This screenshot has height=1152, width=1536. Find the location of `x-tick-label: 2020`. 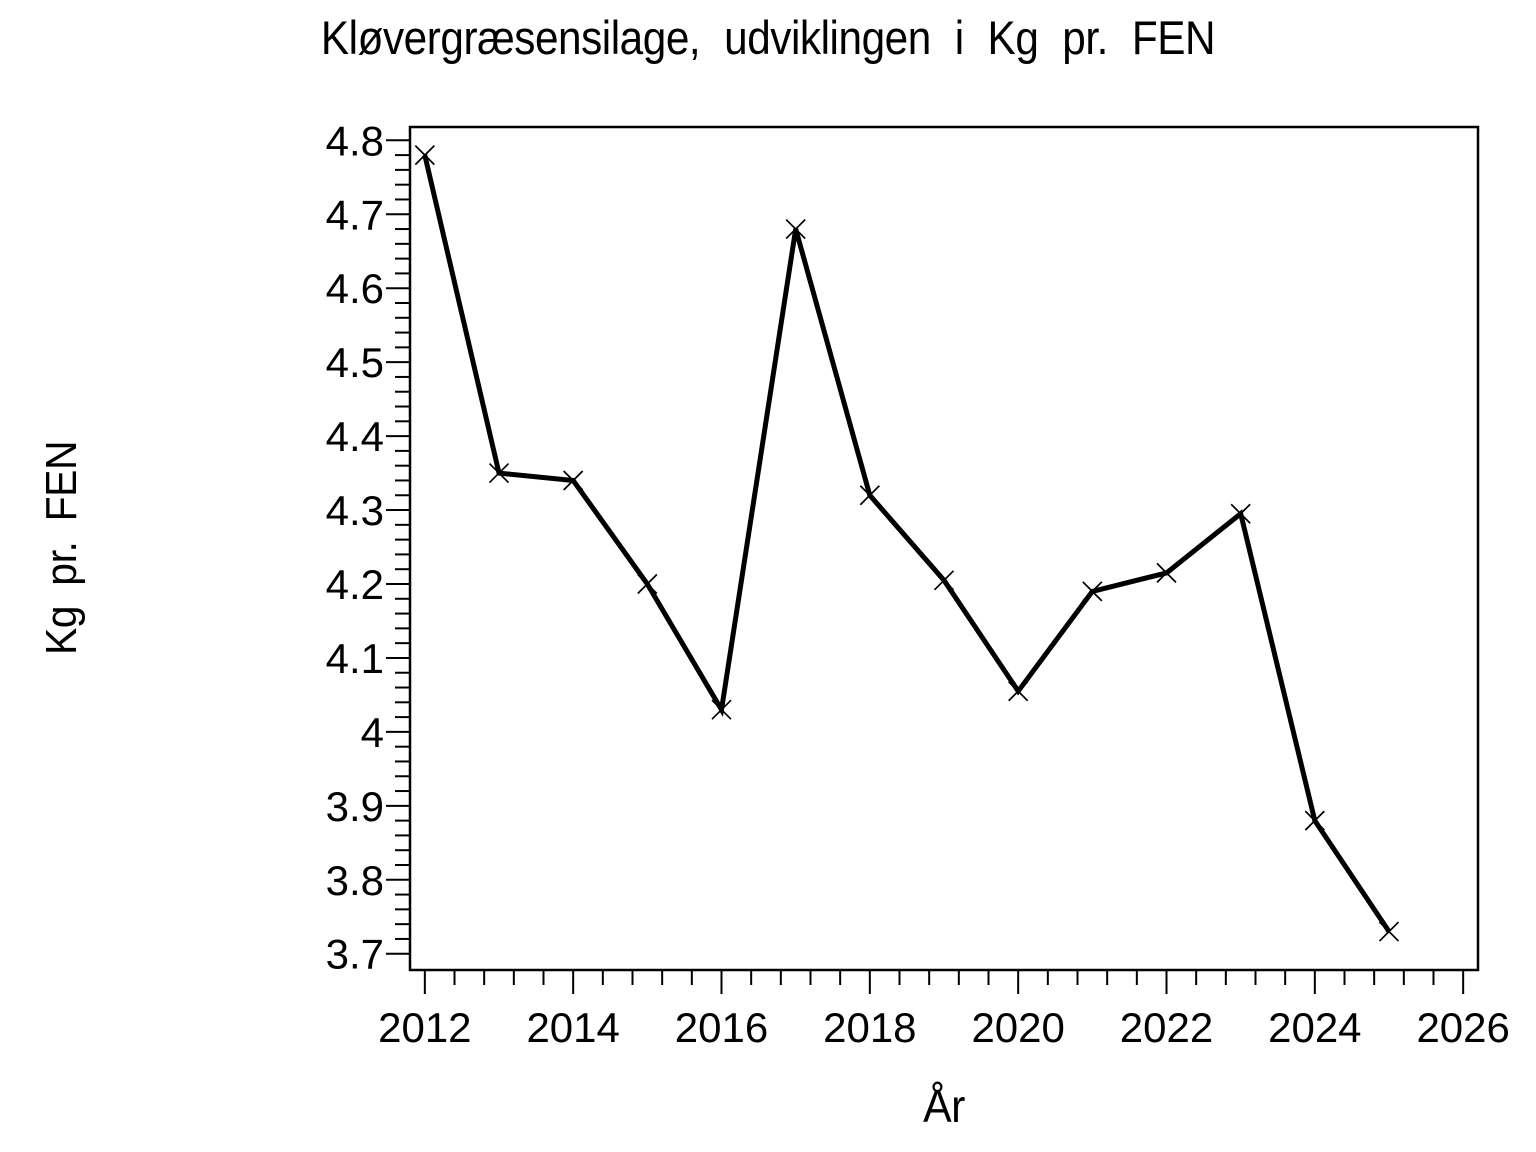

x-tick-label: 2020 is located at coordinates (1017, 1027).